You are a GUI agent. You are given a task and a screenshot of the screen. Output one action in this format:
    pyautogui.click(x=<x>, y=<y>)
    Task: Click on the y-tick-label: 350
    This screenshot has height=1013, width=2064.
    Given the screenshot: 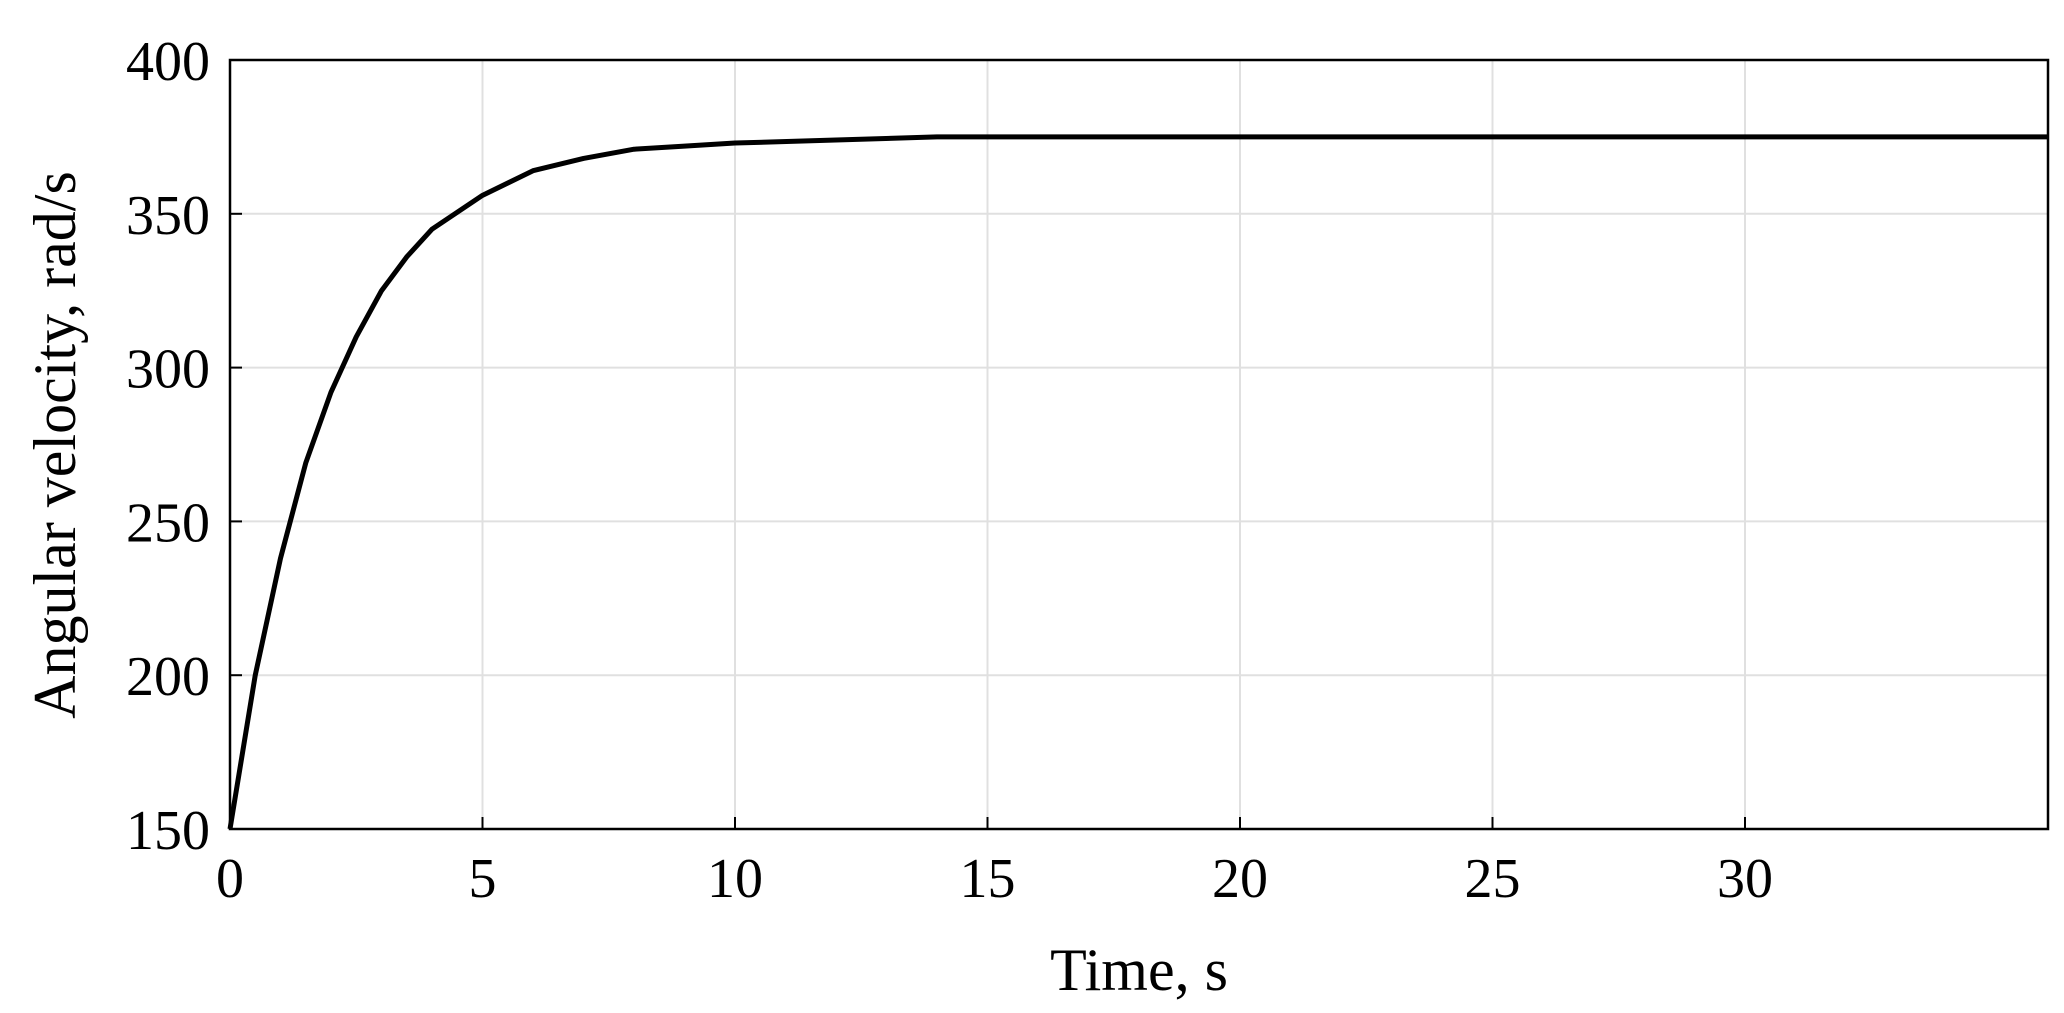 What is the action you would take?
    pyautogui.click(x=168, y=216)
    